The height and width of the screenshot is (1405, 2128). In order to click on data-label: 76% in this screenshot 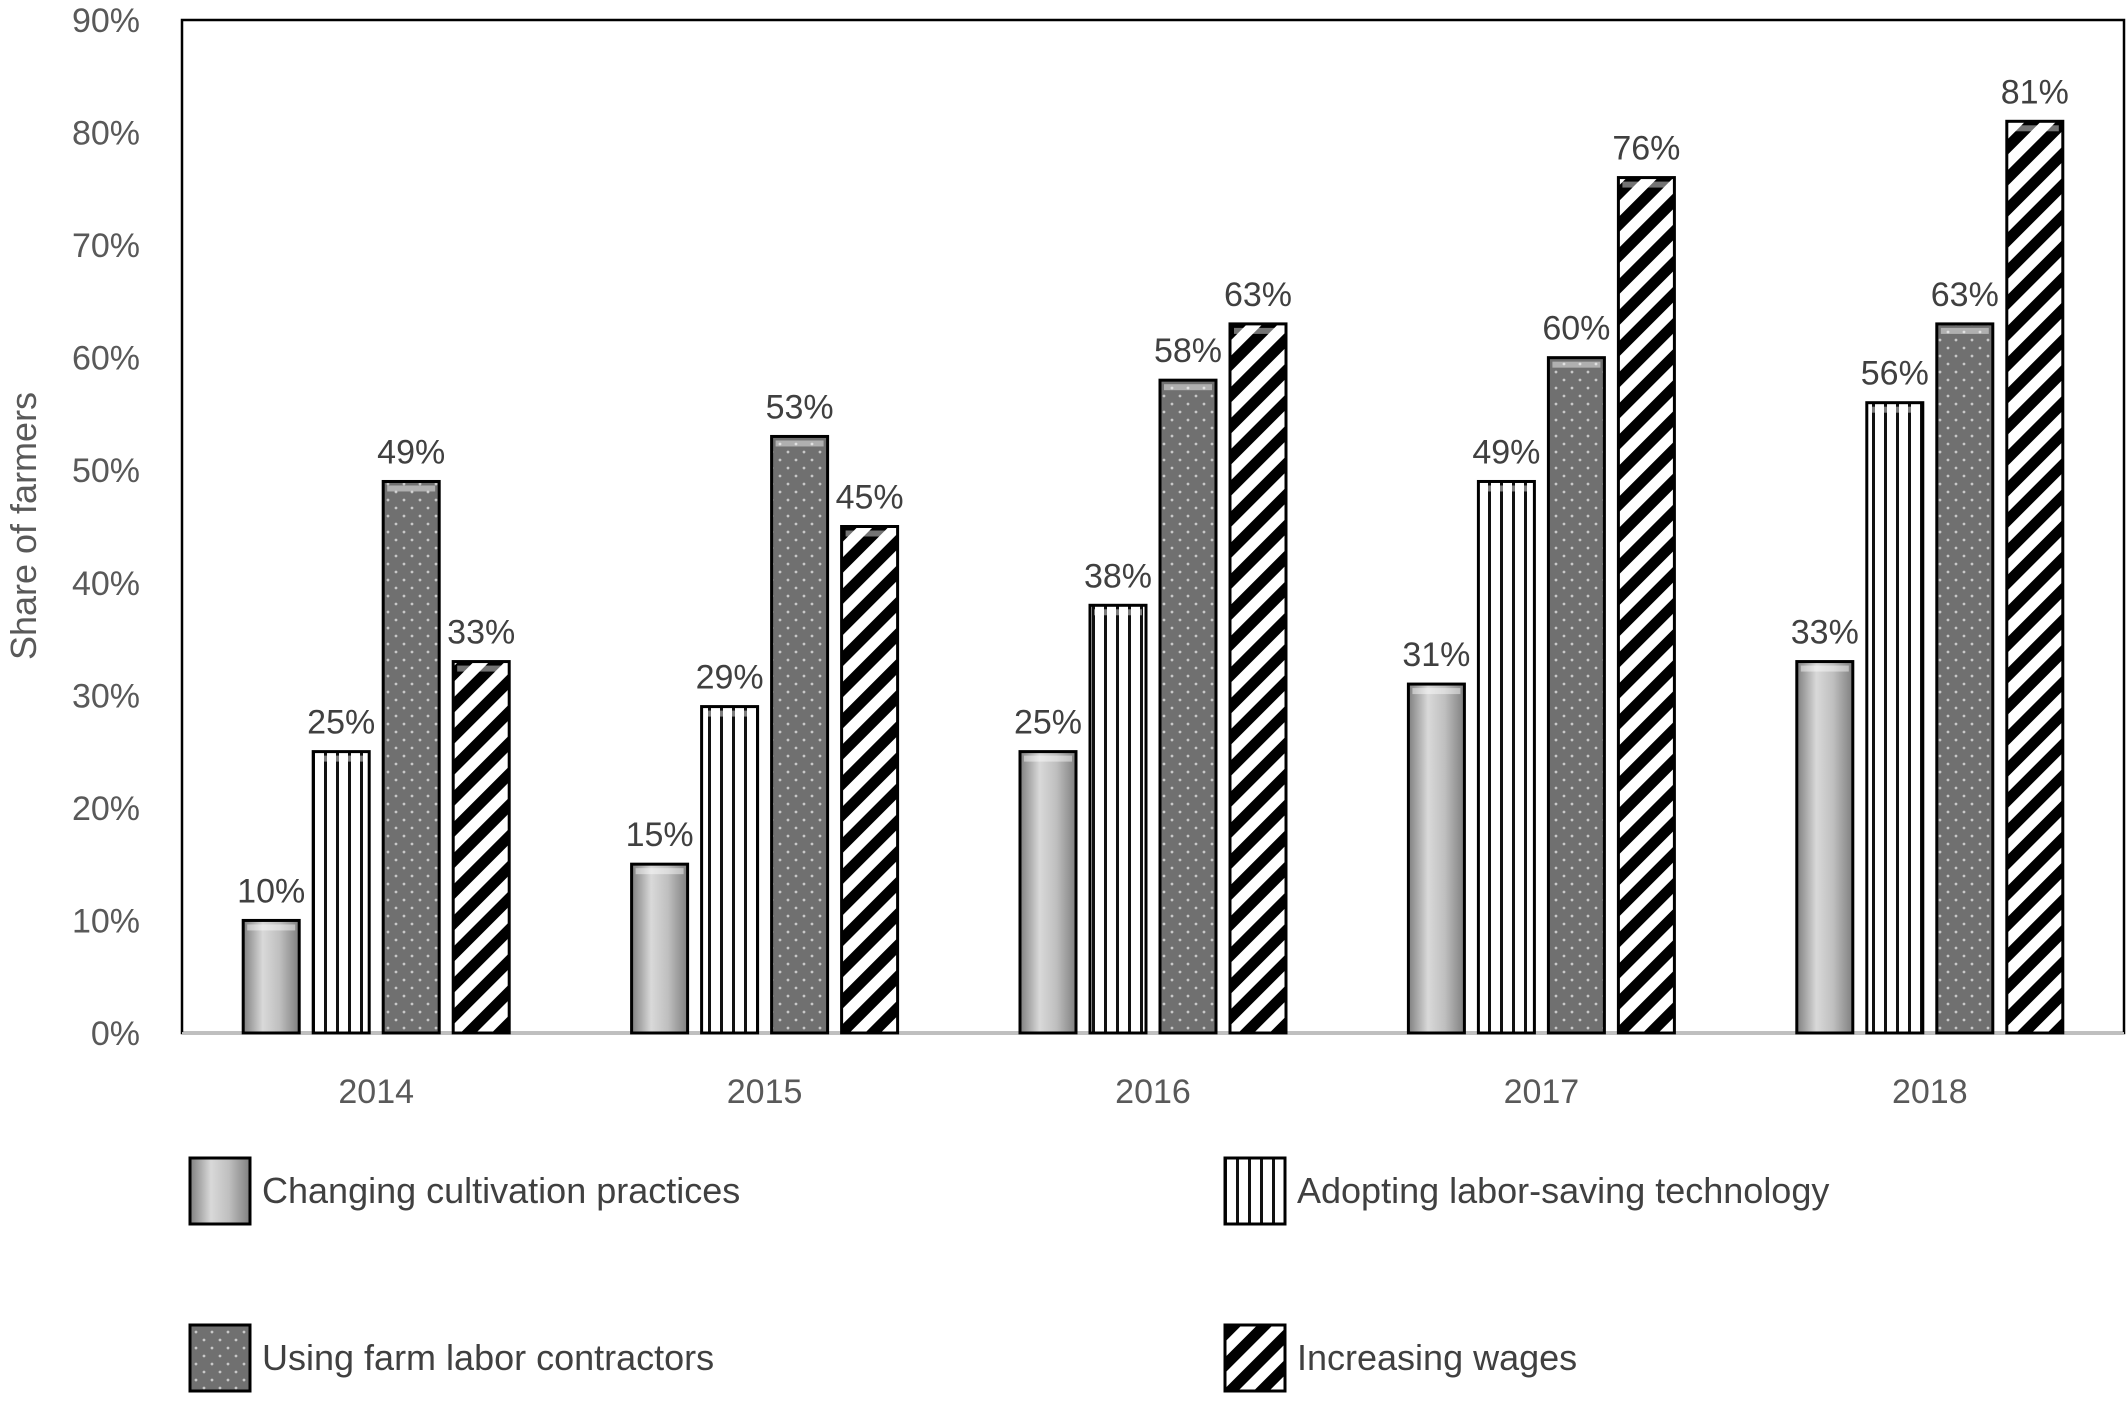, I will do `click(1646, 149)`.